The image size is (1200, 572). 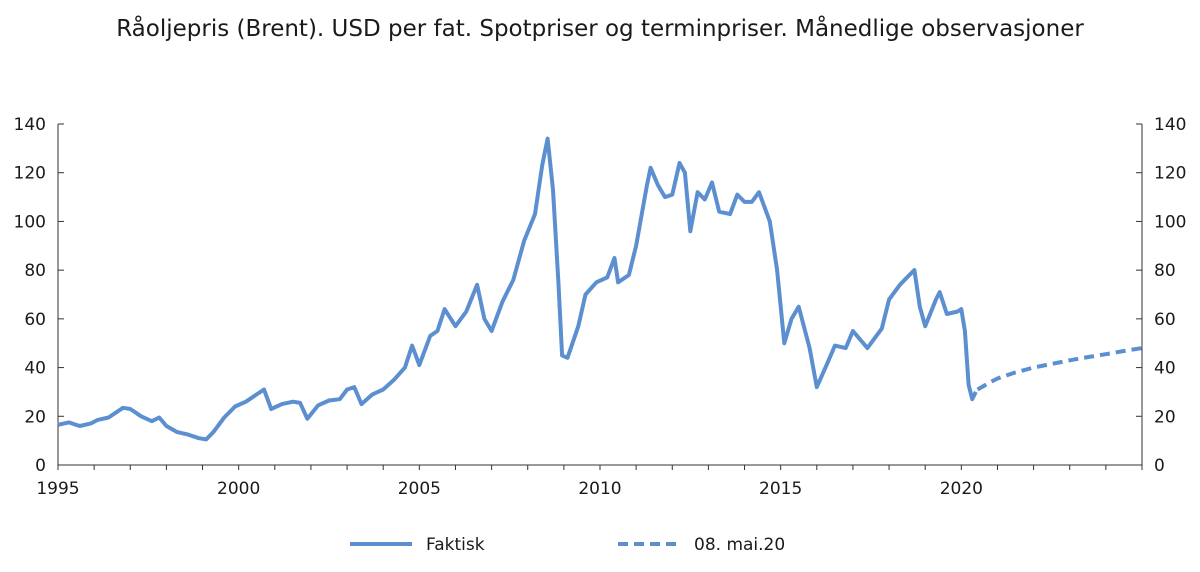 What do you see at coordinates (30, 222) in the screenshot?
I see `y-tick-label-left: 100` at bounding box center [30, 222].